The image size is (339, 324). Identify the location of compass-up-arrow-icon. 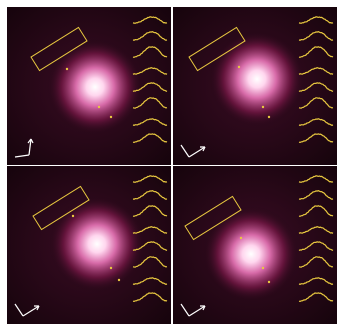
(24, 148).